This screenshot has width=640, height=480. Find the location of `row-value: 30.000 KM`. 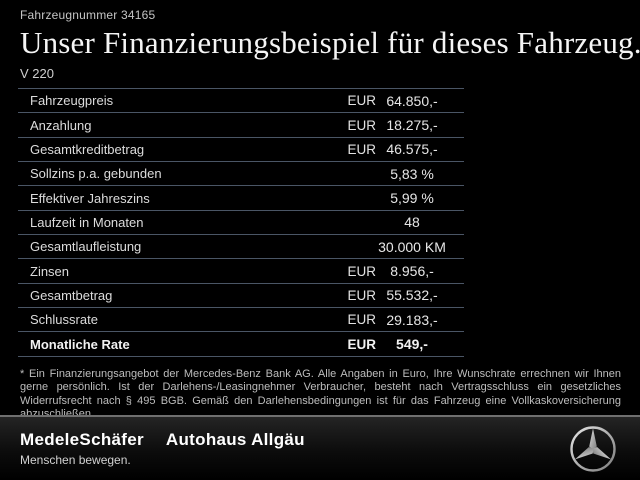

row-value: 30.000 KM is located at coordinates (412, 246).